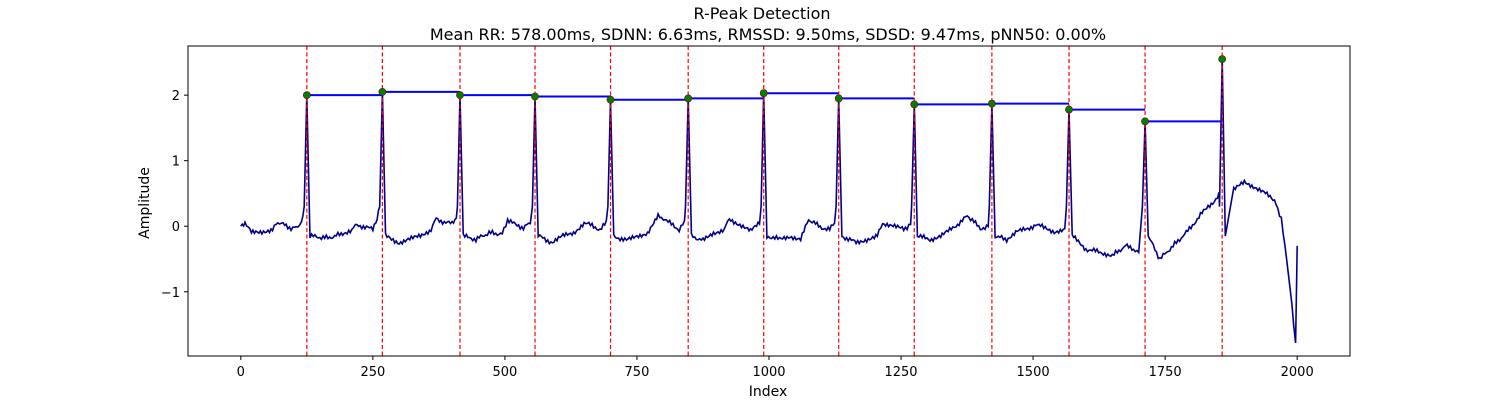  I want to click on x-tick-label: 0, so click(241, 372).